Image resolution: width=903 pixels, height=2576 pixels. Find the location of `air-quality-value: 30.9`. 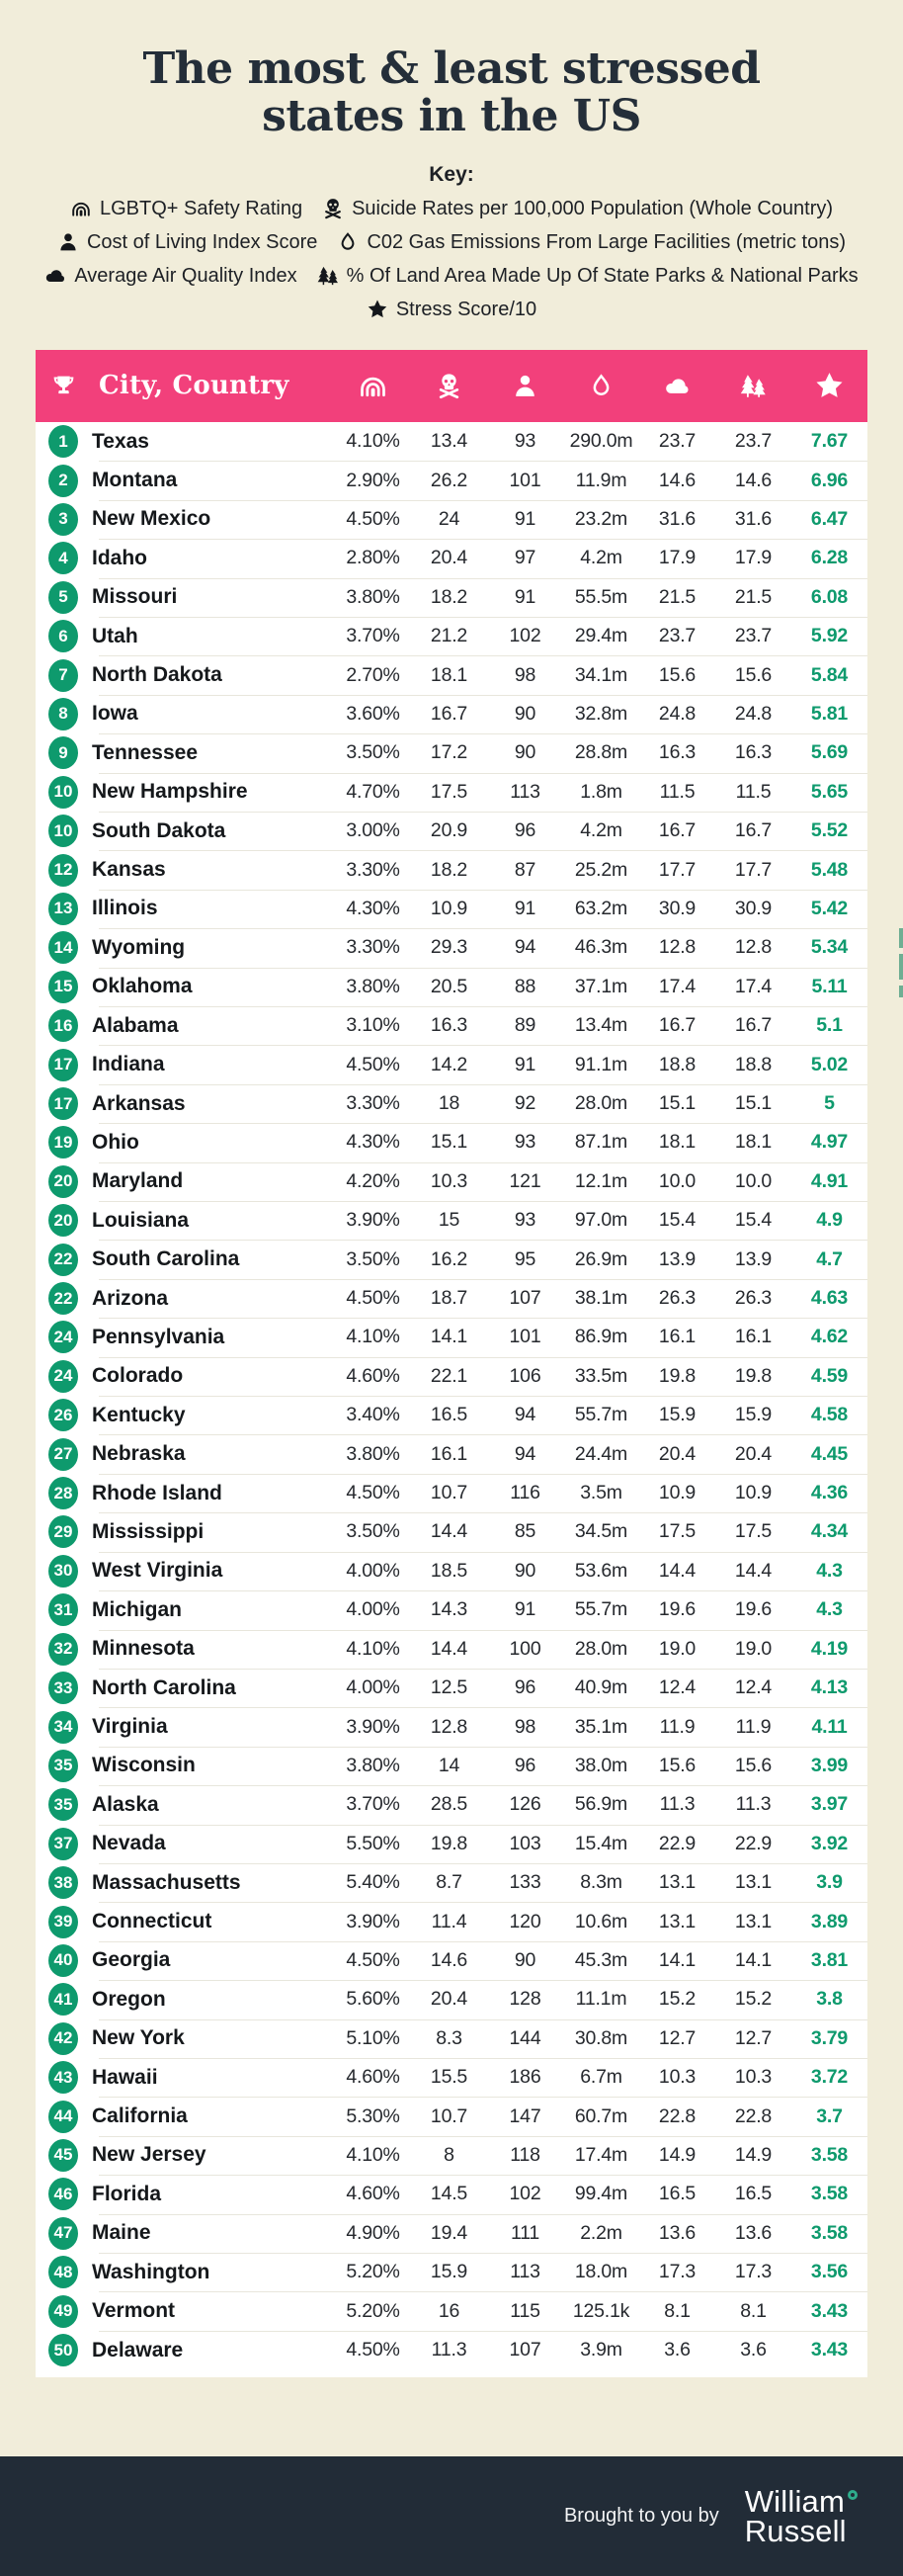

air-quality-value: 30.9 is located at coordinates (677, 908).